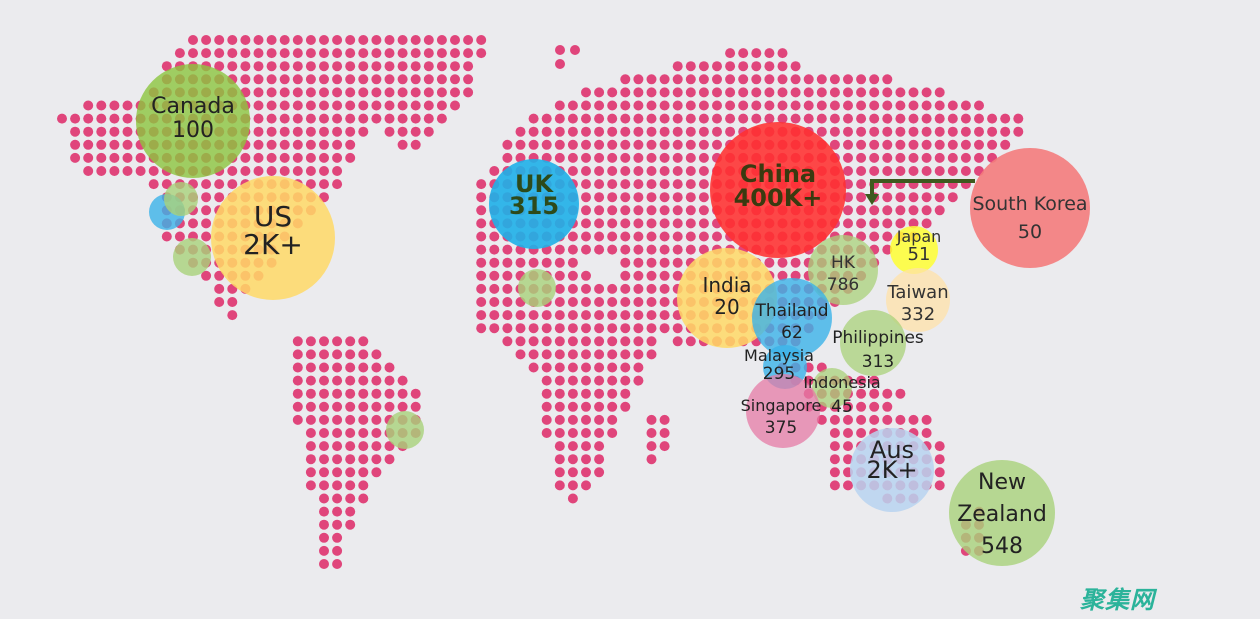 Image resolution: width=1260 pixels, height=619 pixels. What do you see at coordinates (792, 318) in the screenshot?
I see `thailand-bubble` at bounding box center [792, 318].